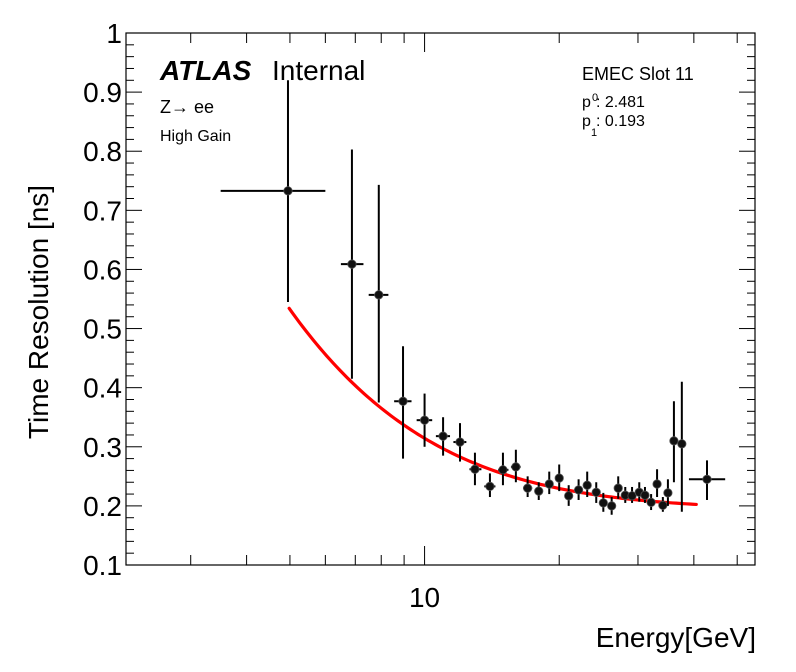 The height and width of the screenshot is (672, 796). I want to click on y-tick-label: 0.5, so click(102, 329).